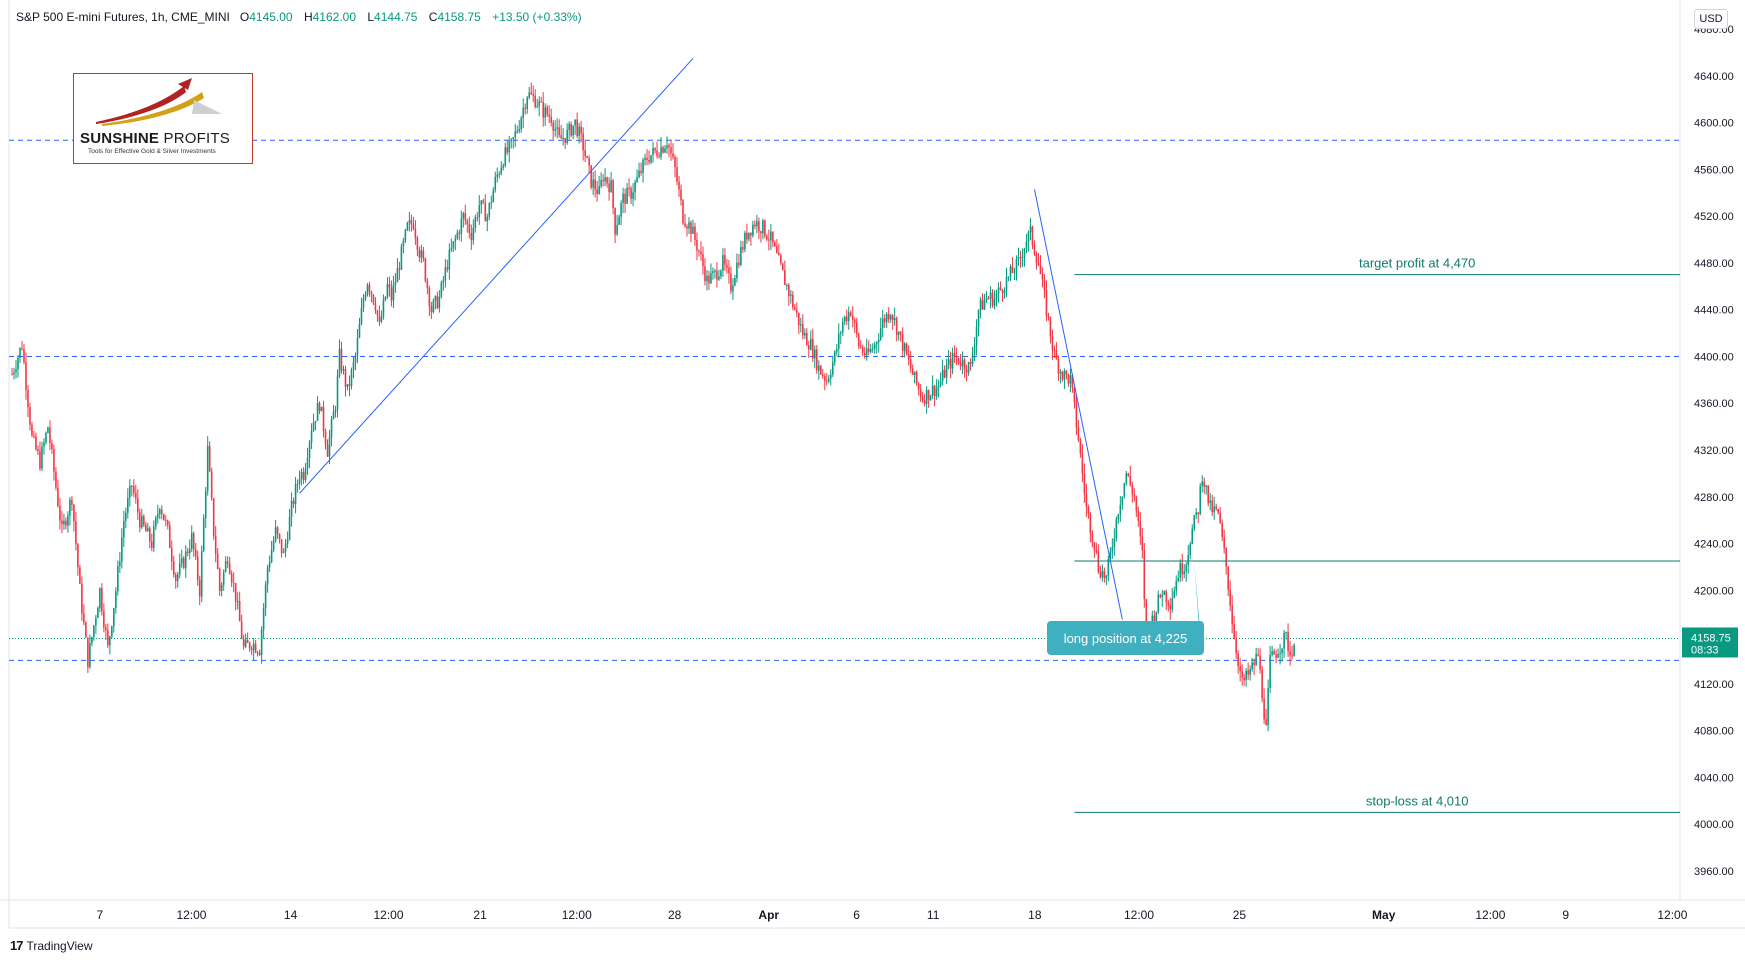  Describe the element at coordinates (17, 945) in the screenshot. I see `tradingview-logo-icon: 17` at that location.